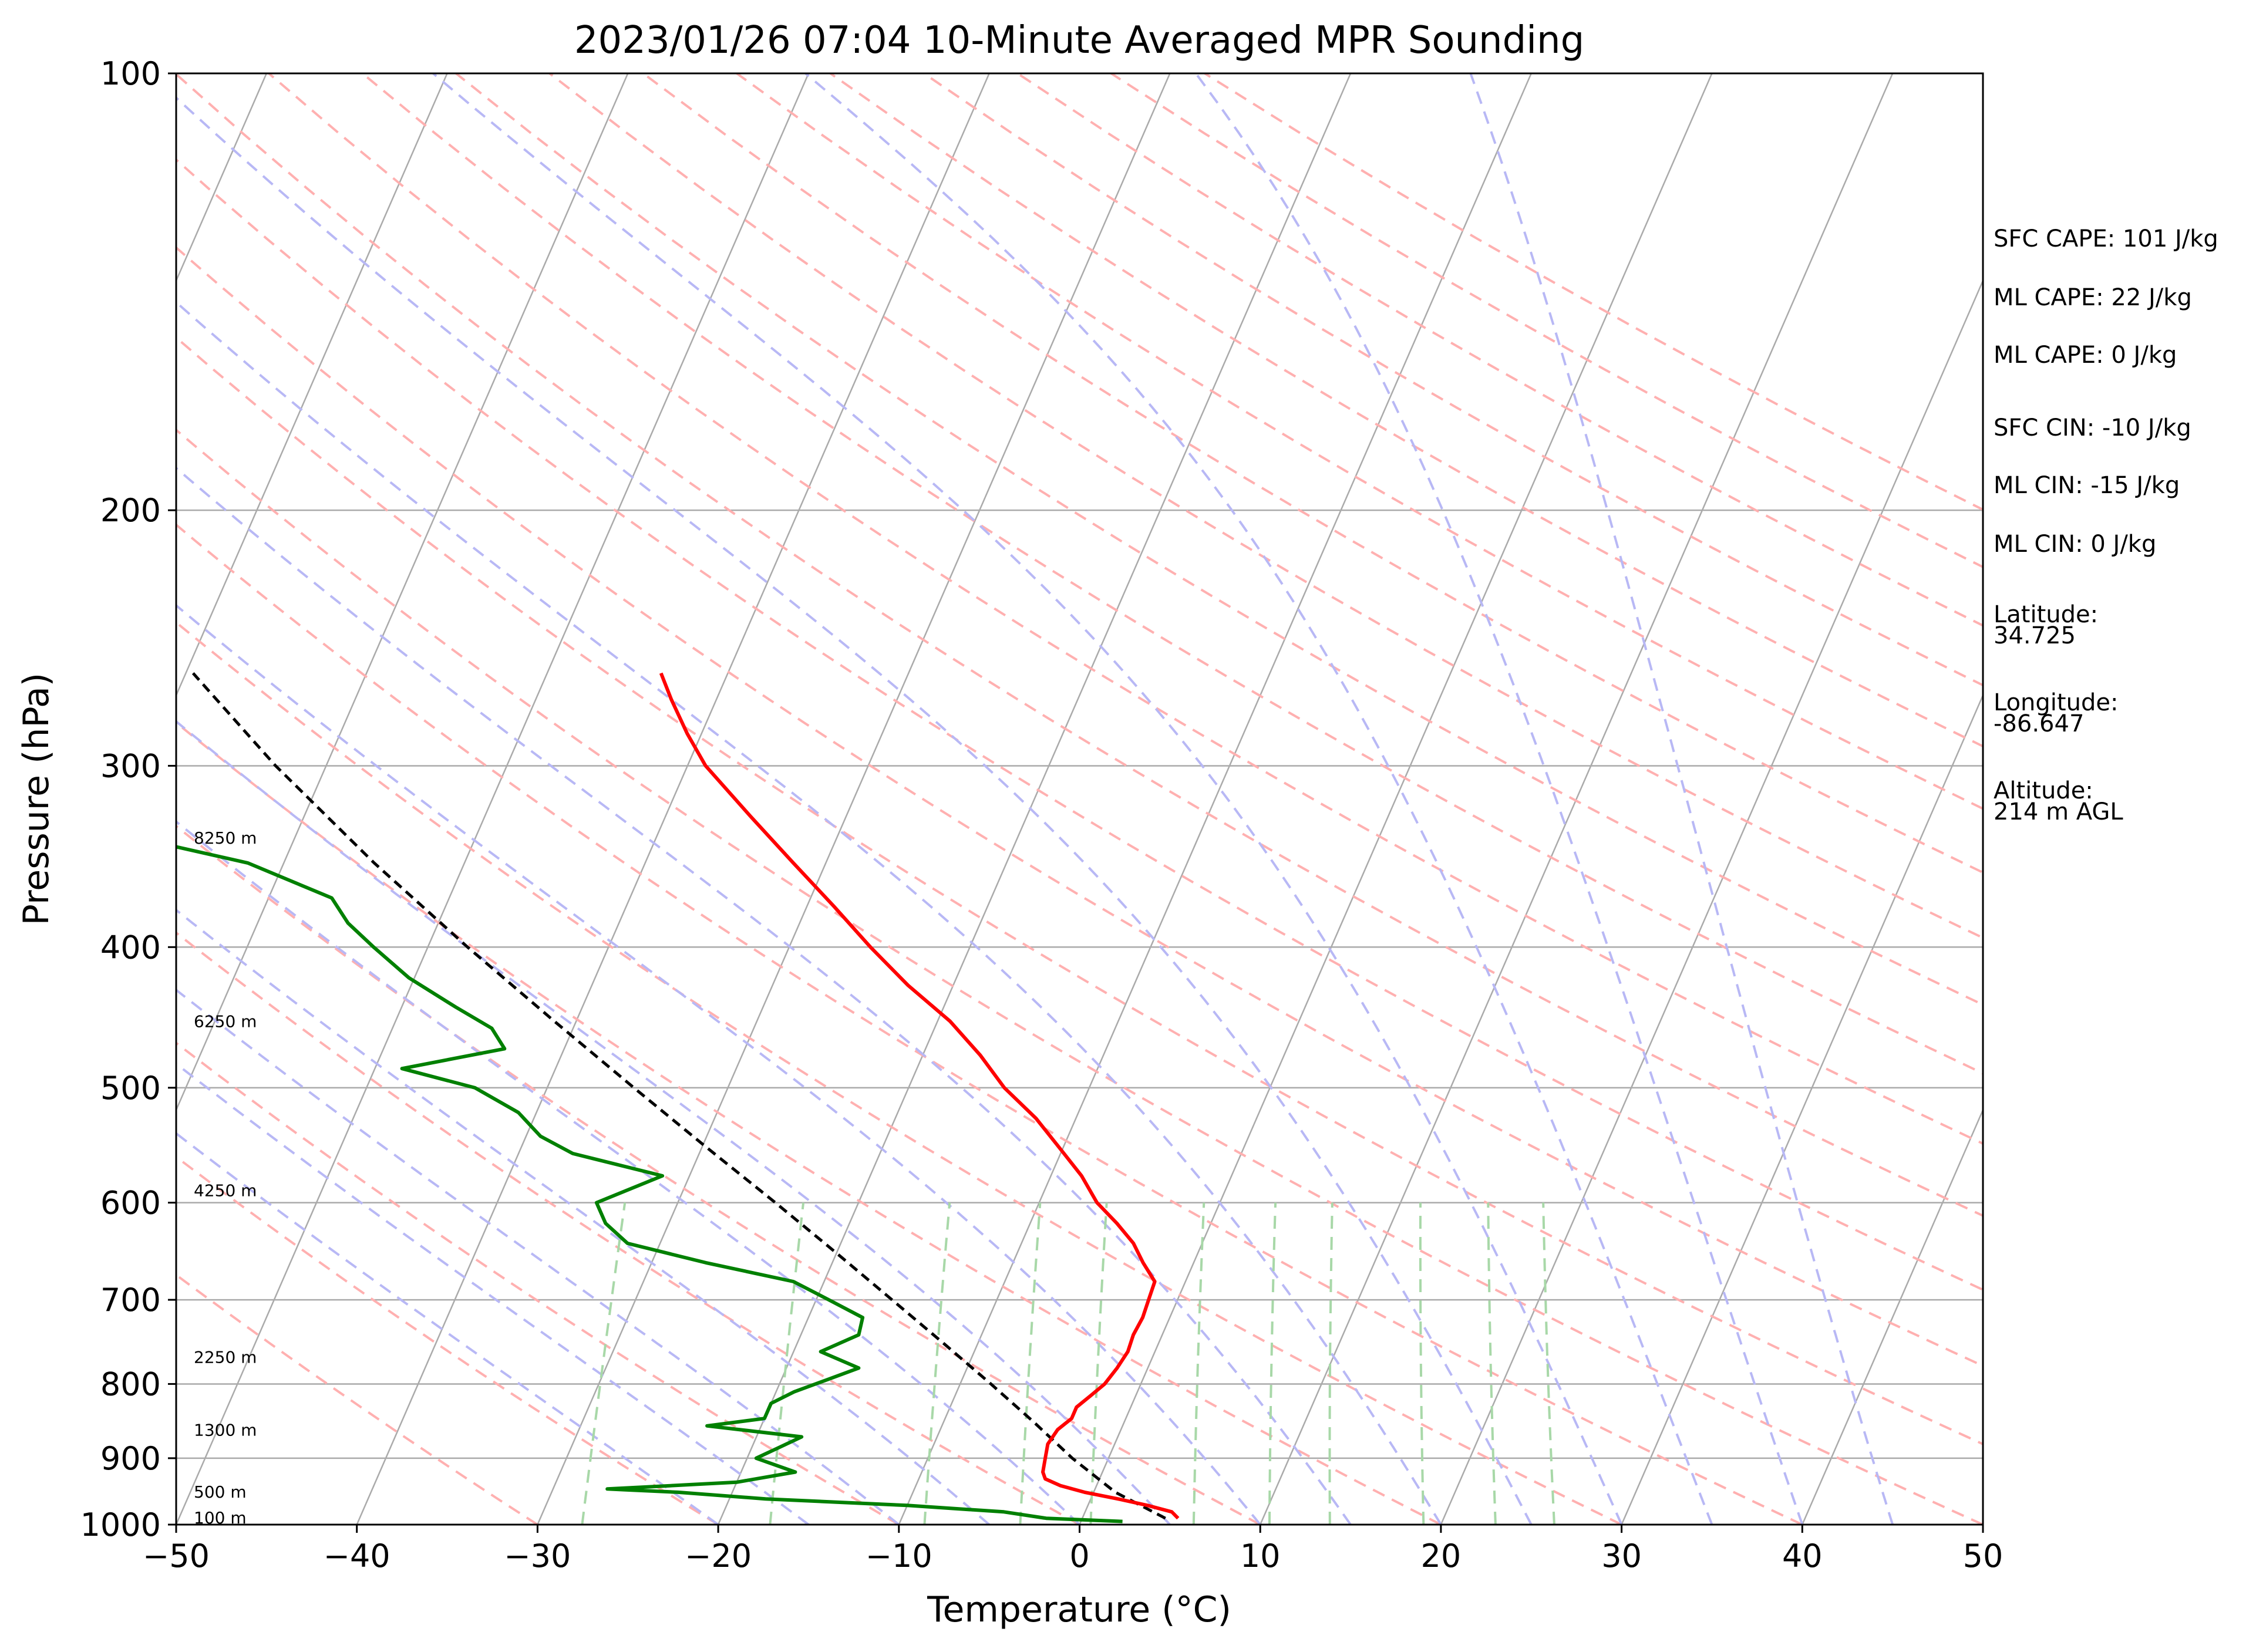  Describe the element at coordinates (120, 1524) in the screenshot. I see `y-tick-label: 1000` at that location.